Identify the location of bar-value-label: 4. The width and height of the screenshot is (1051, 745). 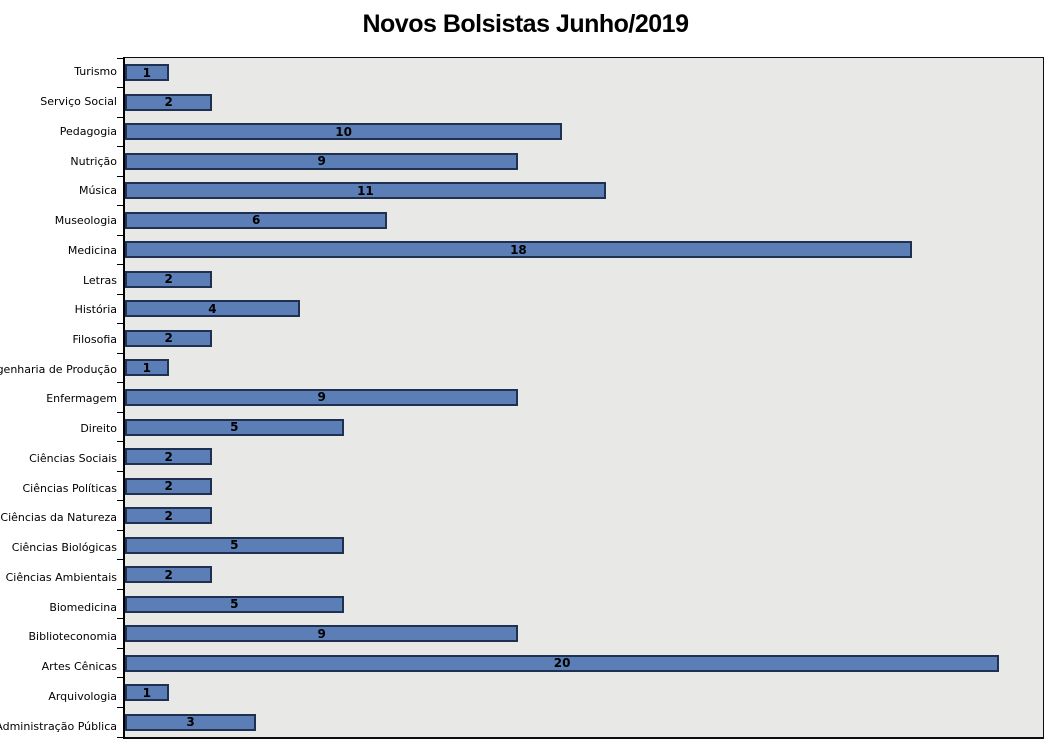
(212, 308).